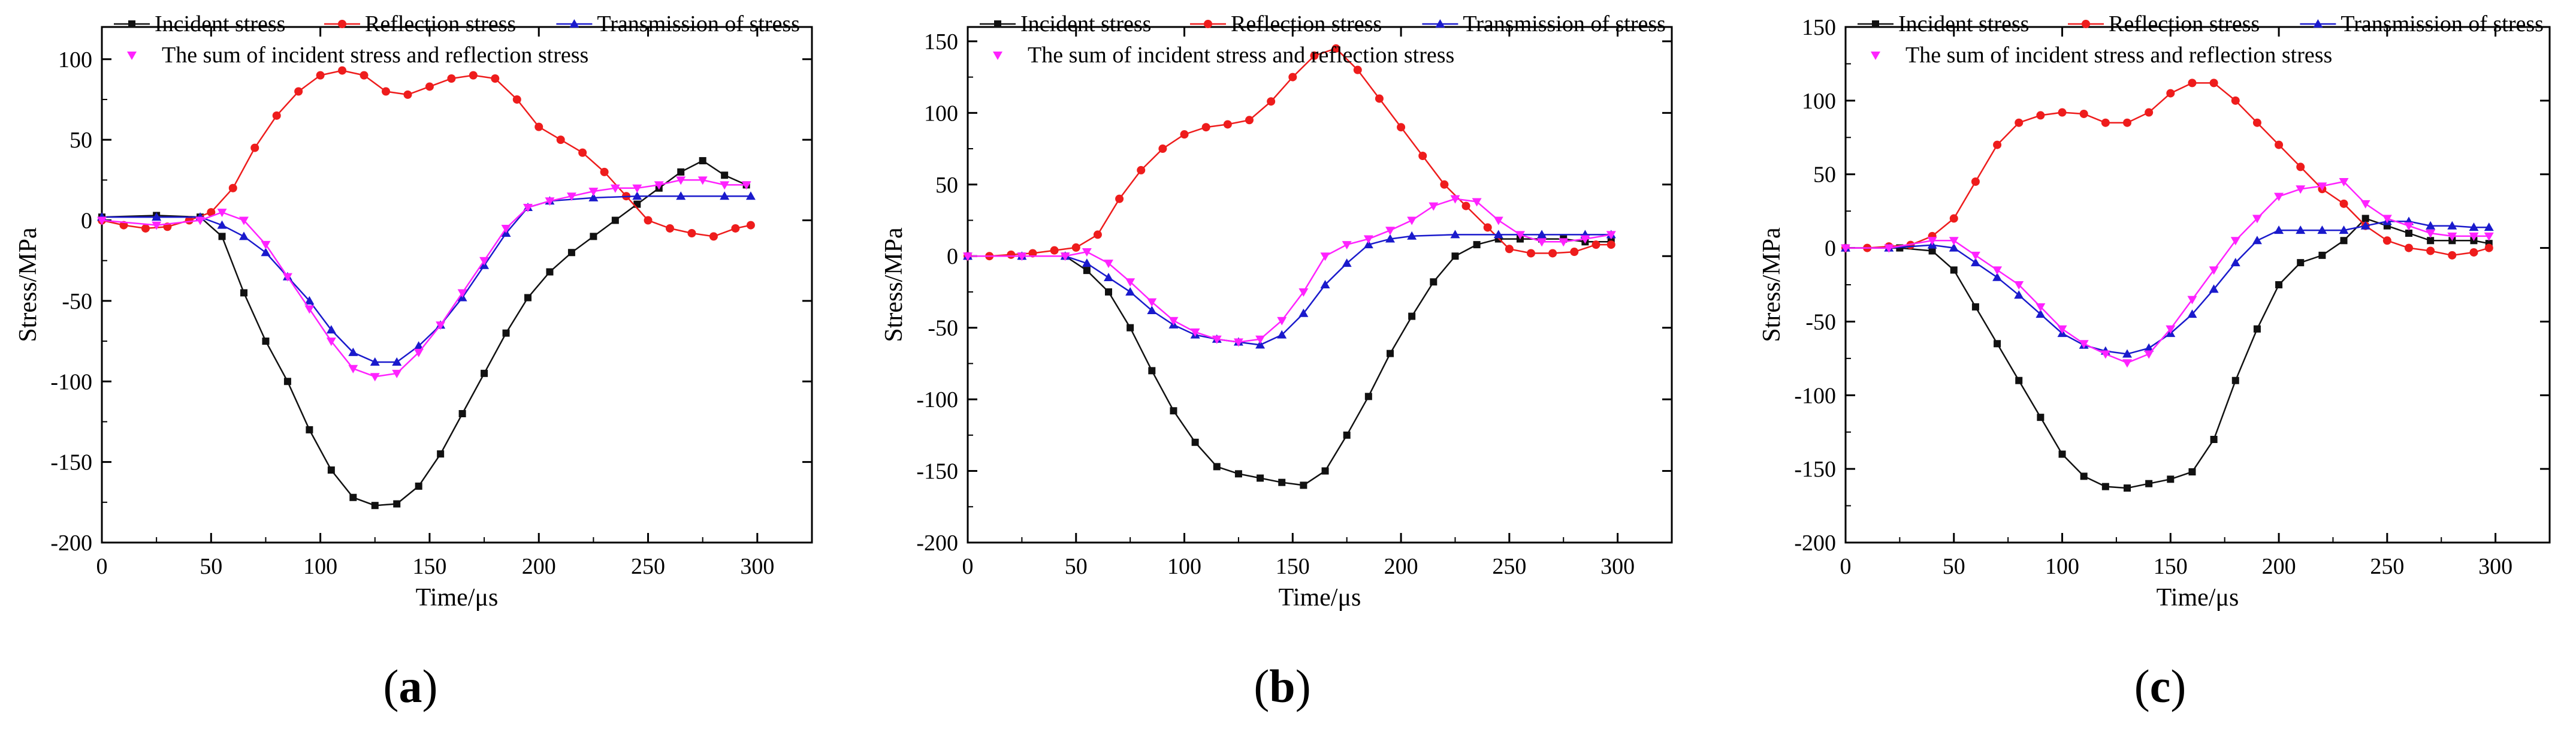  What do you see at coordinates (1830, 249) in the screenshot?
I see `y-tick-label: 0` at bounding box center [1830, 249].